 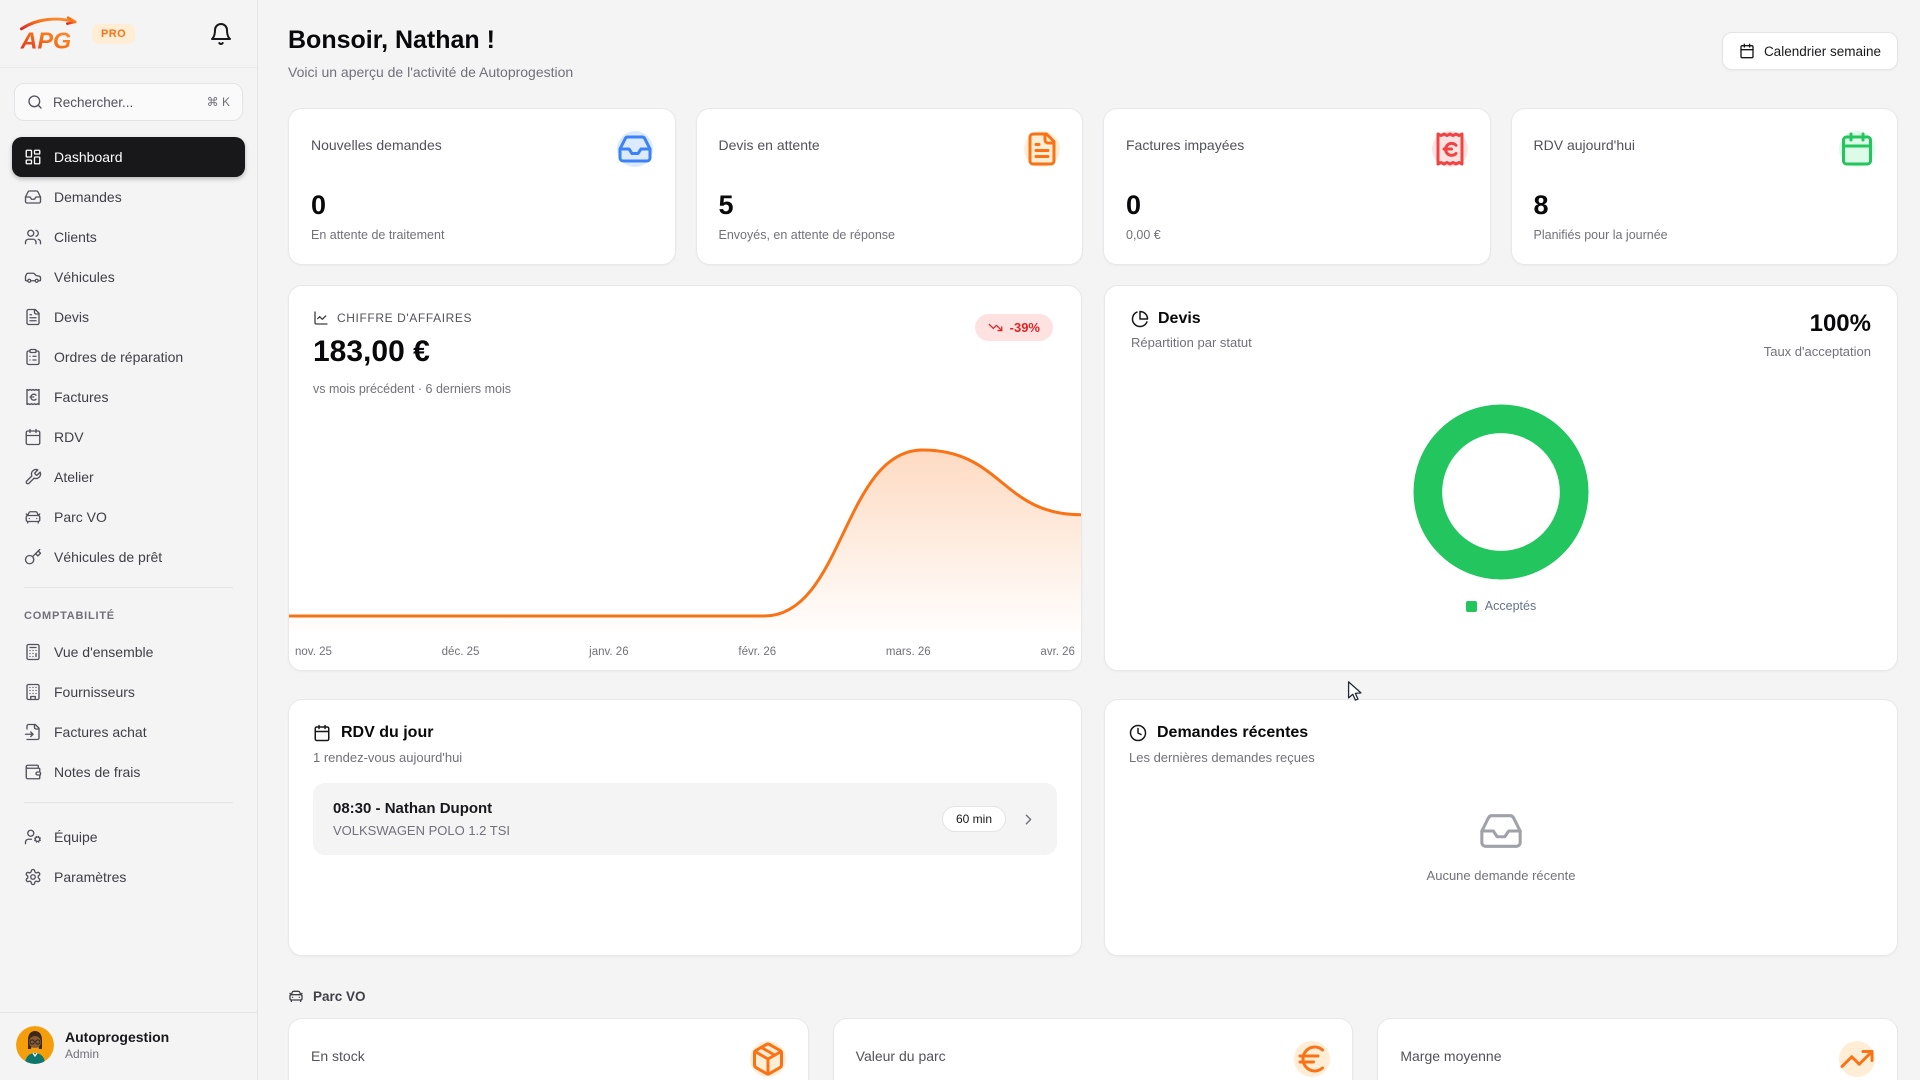 What do you see at coordinates (609, 652) in the screenshot?
I see `chart-x-label: janv. 26` at bounding box center [609, 652].